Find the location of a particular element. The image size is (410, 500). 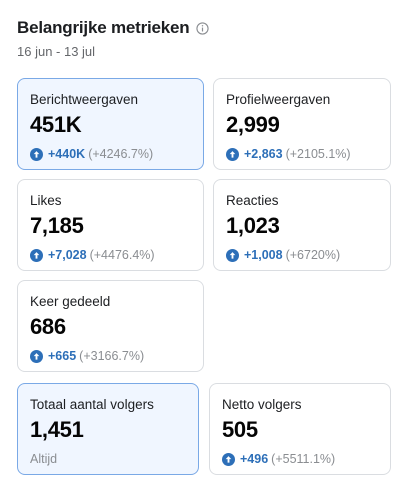

metric-change: +1,008 (+6720%) is located at coordinates (302, 255).